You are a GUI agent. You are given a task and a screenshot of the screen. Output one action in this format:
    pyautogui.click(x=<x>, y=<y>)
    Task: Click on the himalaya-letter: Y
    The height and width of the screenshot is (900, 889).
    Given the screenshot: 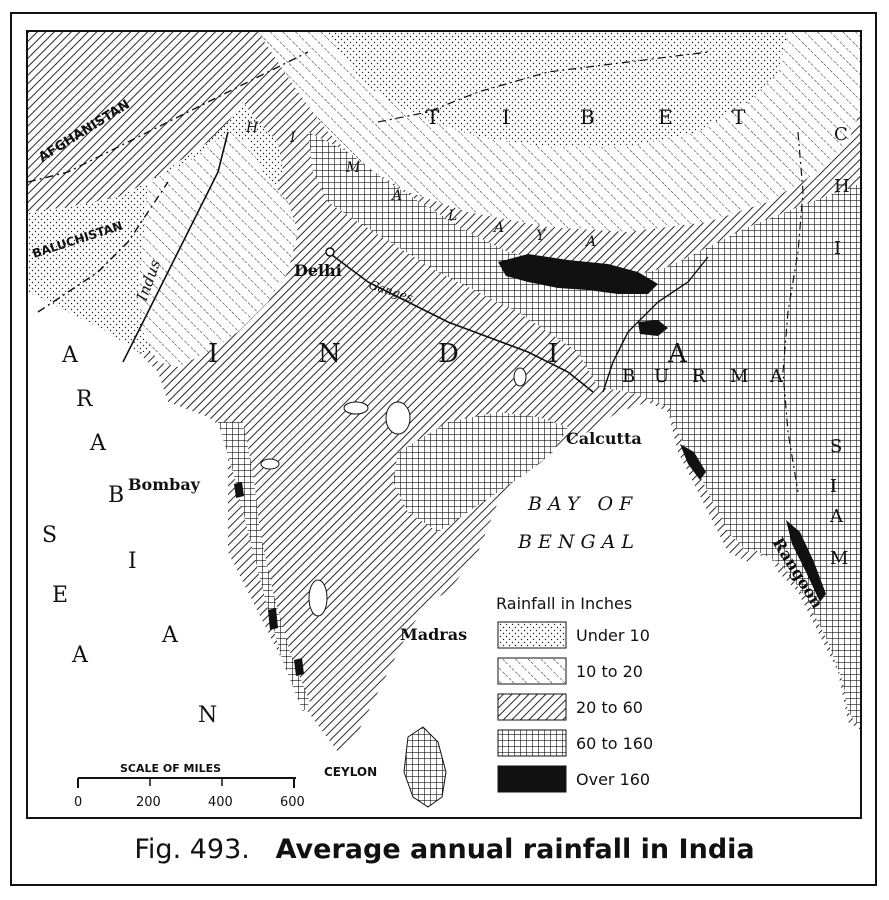 What is the action you would take?
    pyautogui.click(x=541, y=236)
    